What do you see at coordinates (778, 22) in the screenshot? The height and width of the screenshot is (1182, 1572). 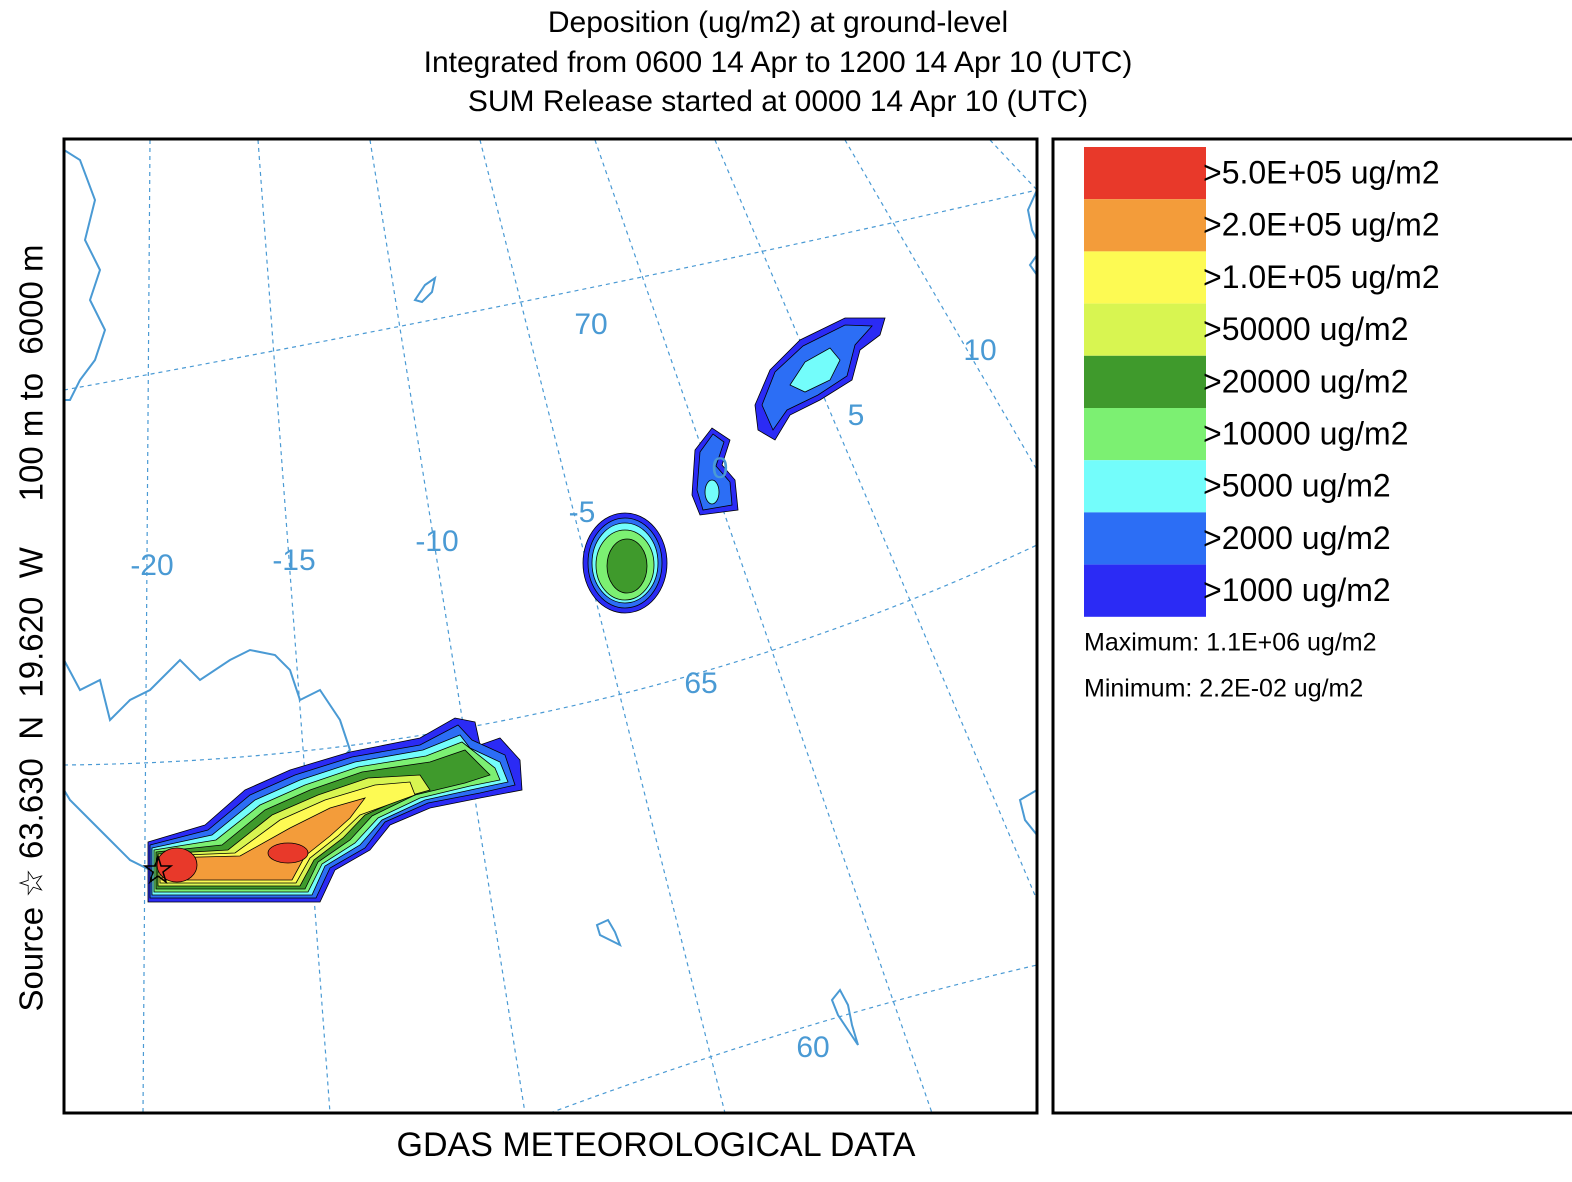 I see `title-line: Deposition (ug/m2) at ground-level` at bounding box center [778, 22].